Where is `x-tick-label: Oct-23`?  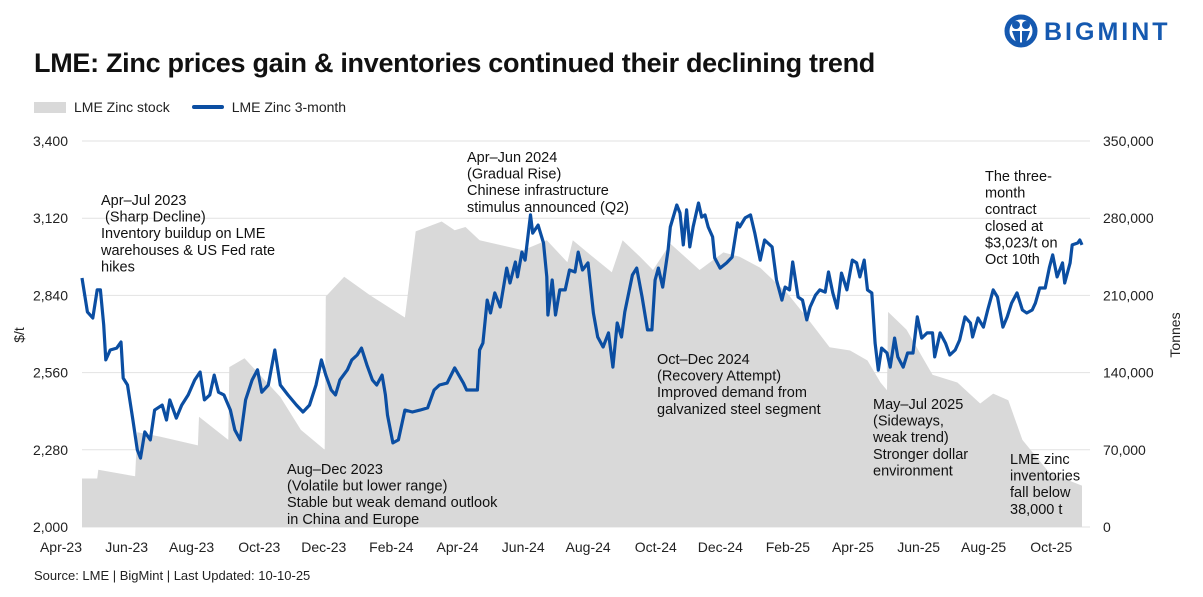 x-tick-label: Oct-23 is located at coordinates (259, 547).